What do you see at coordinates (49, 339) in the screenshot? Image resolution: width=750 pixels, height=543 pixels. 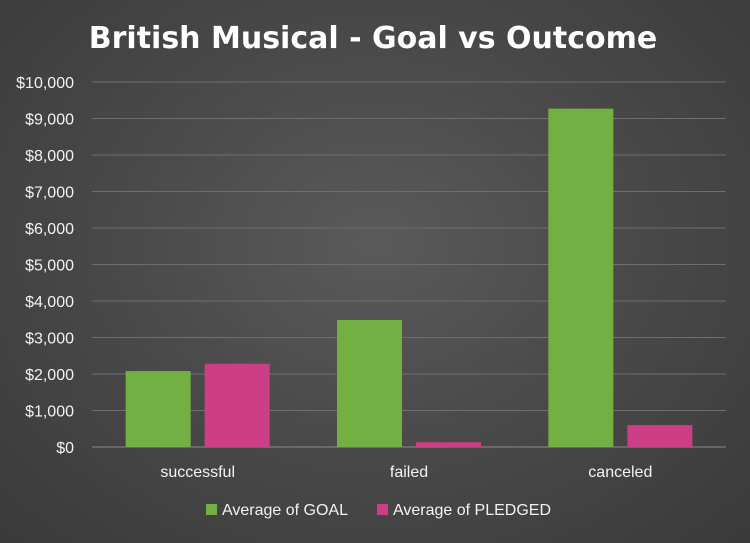 I see `y-tick-label: $3,000` at bounding box center [49, 339].